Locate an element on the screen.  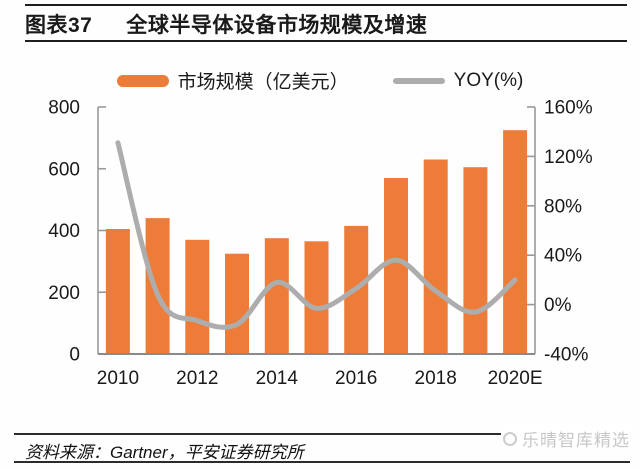
left-axis-label: 400 is located at coordinates (64, 231).